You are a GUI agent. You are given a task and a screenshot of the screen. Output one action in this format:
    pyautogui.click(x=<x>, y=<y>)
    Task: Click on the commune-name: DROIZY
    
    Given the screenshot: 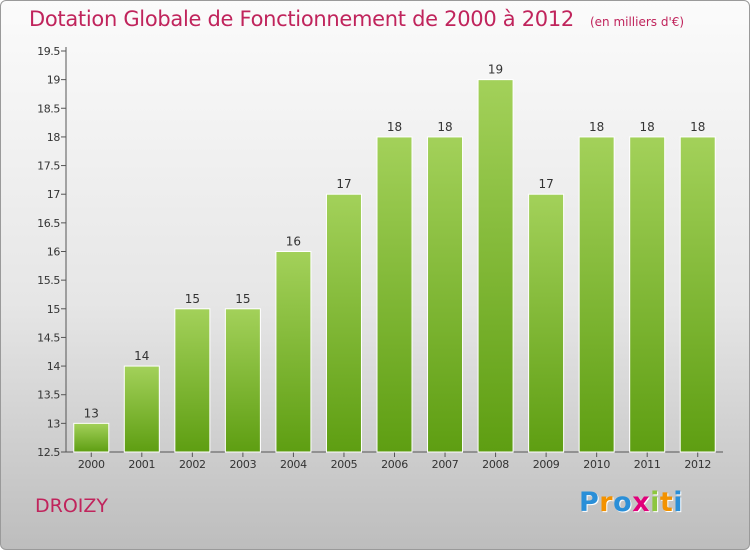 What is the action you would take?
    pyautogui.click(x=72, y=506)
    